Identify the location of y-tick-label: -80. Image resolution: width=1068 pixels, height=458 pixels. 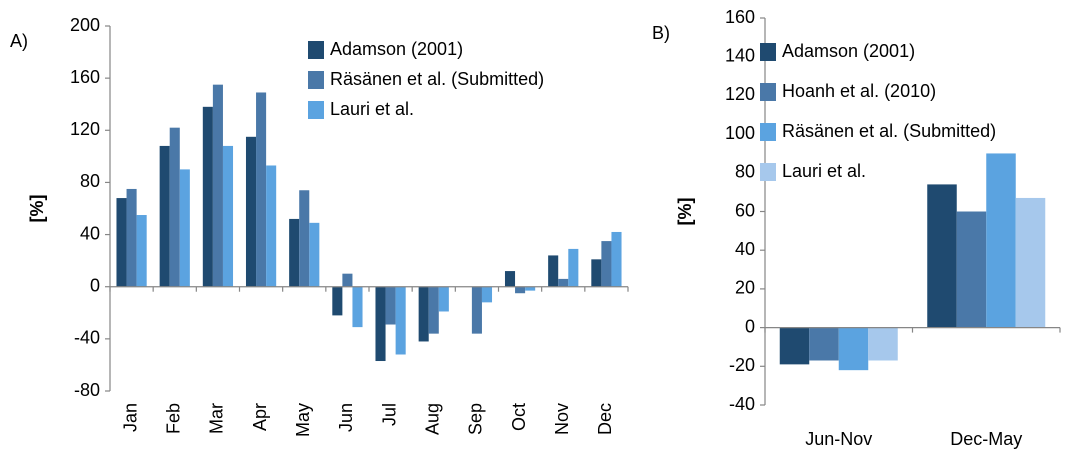
(87, 390).